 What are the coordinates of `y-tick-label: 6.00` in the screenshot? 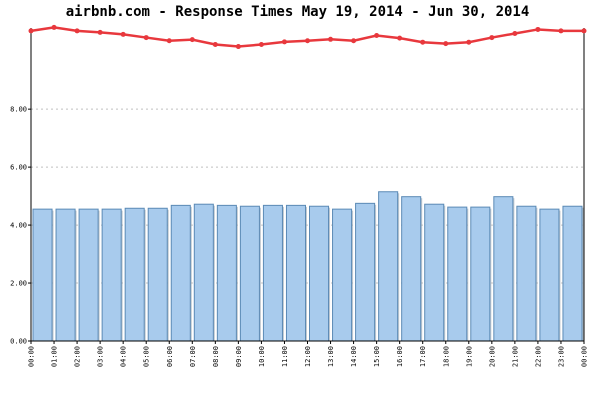 It's located at (18, 168).